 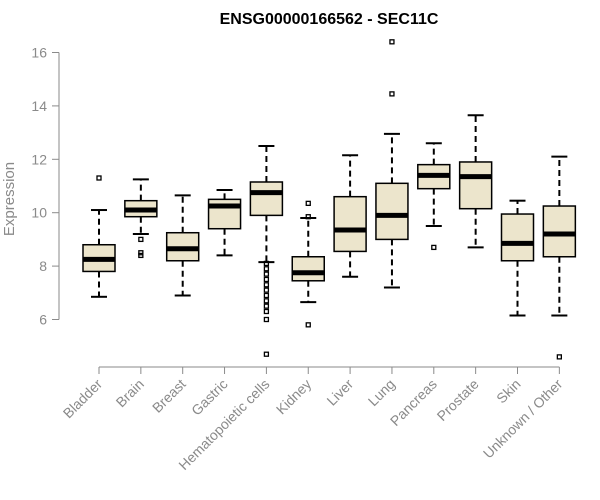 What do you see at coordinates (381, 392) in the screenshot?
I see `x-tick-label: Lung` at bounding box center [381, 392].